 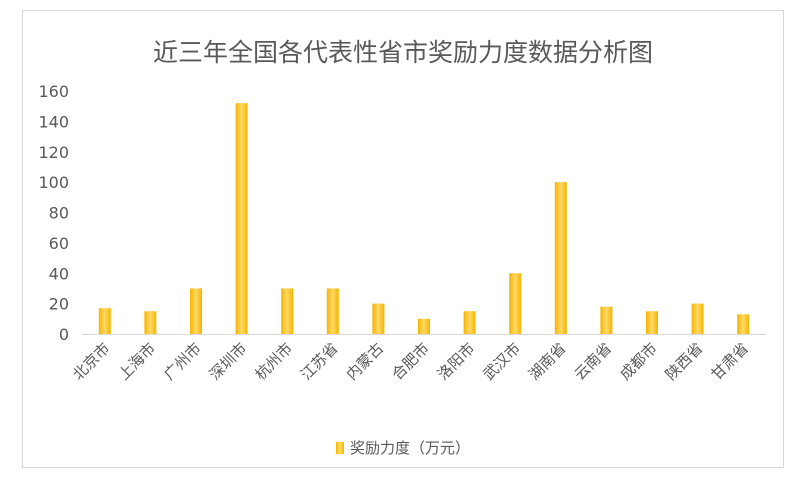 What do you see at coordinates (53, 182) in the screenshot?
I see `y-tick-label: 100` at bounding box center [53, 182].